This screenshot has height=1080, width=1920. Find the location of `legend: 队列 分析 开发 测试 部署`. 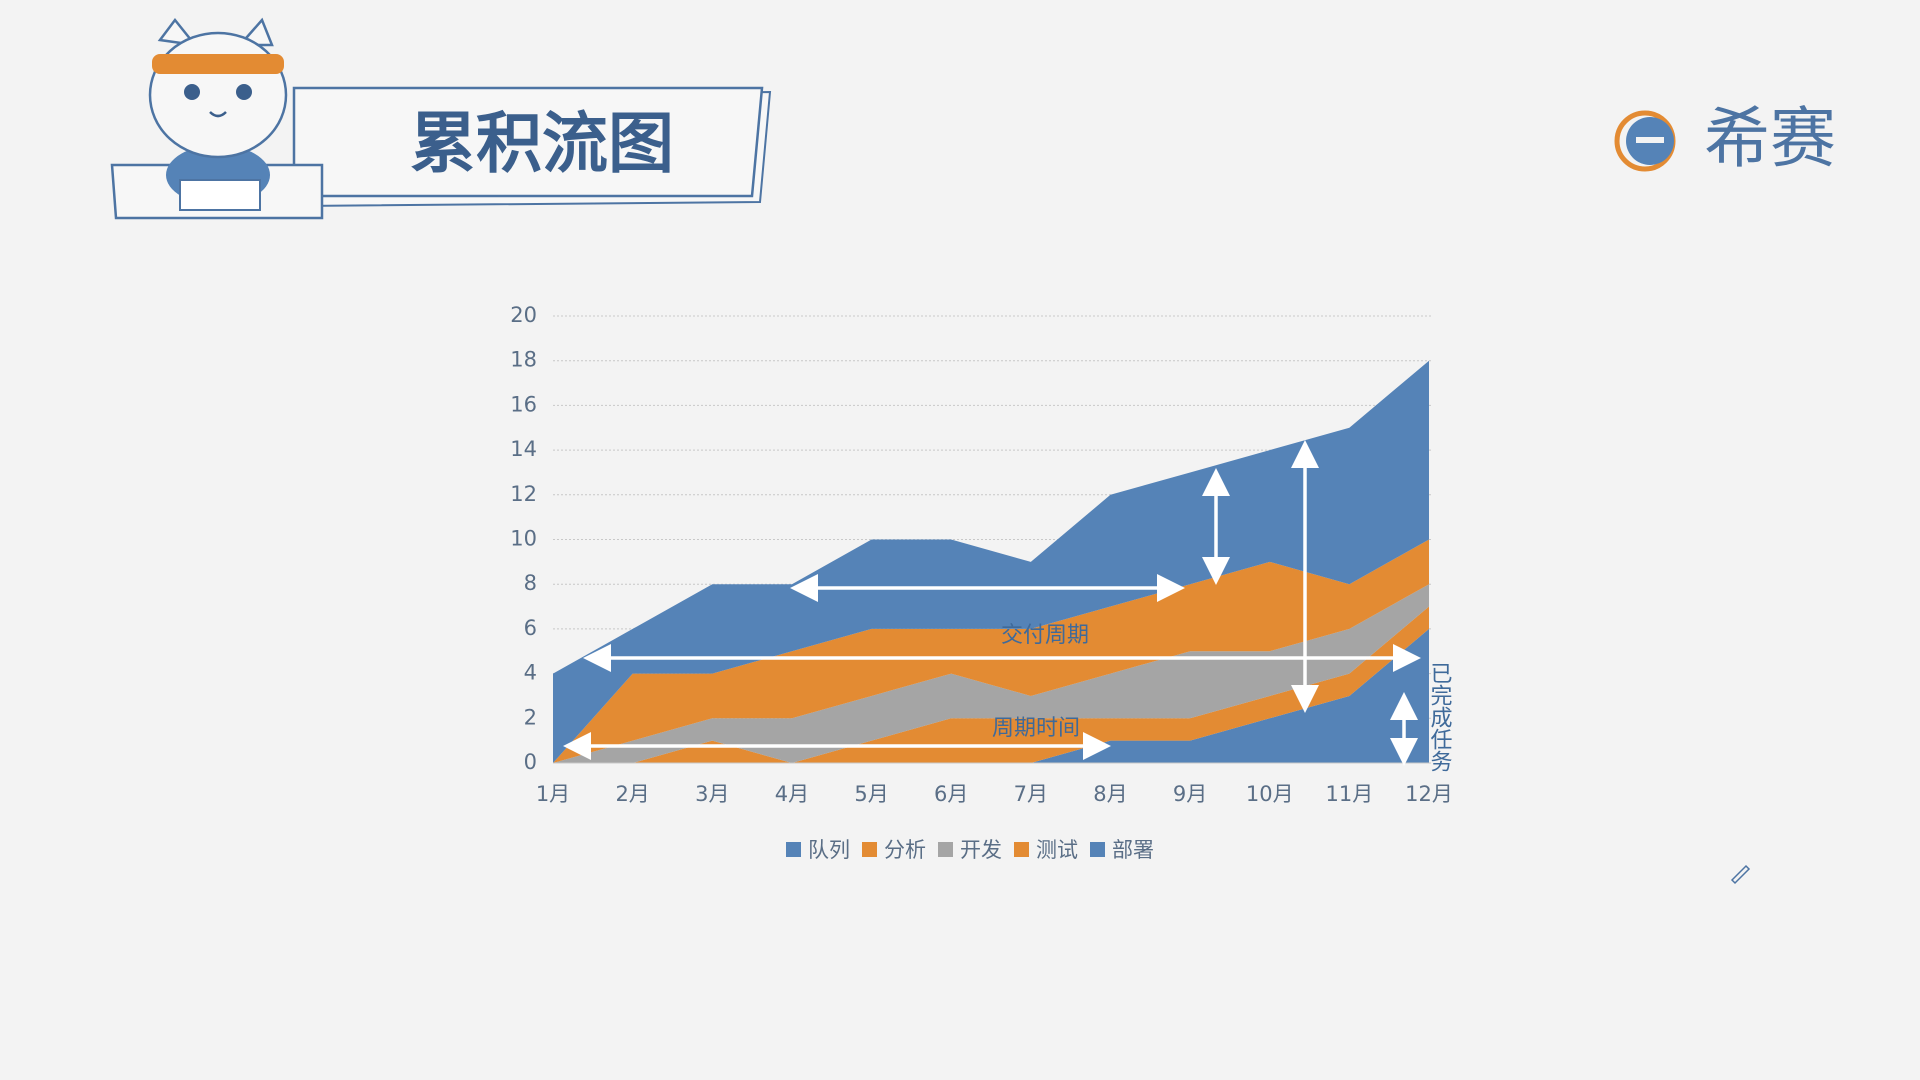

legend: 队列 分析 开发 测试 部署 is located at coordinates (970, 850).